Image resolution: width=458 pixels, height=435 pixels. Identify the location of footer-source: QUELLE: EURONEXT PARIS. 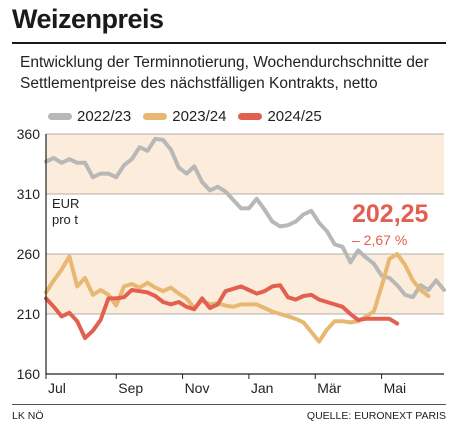
(376, 416).